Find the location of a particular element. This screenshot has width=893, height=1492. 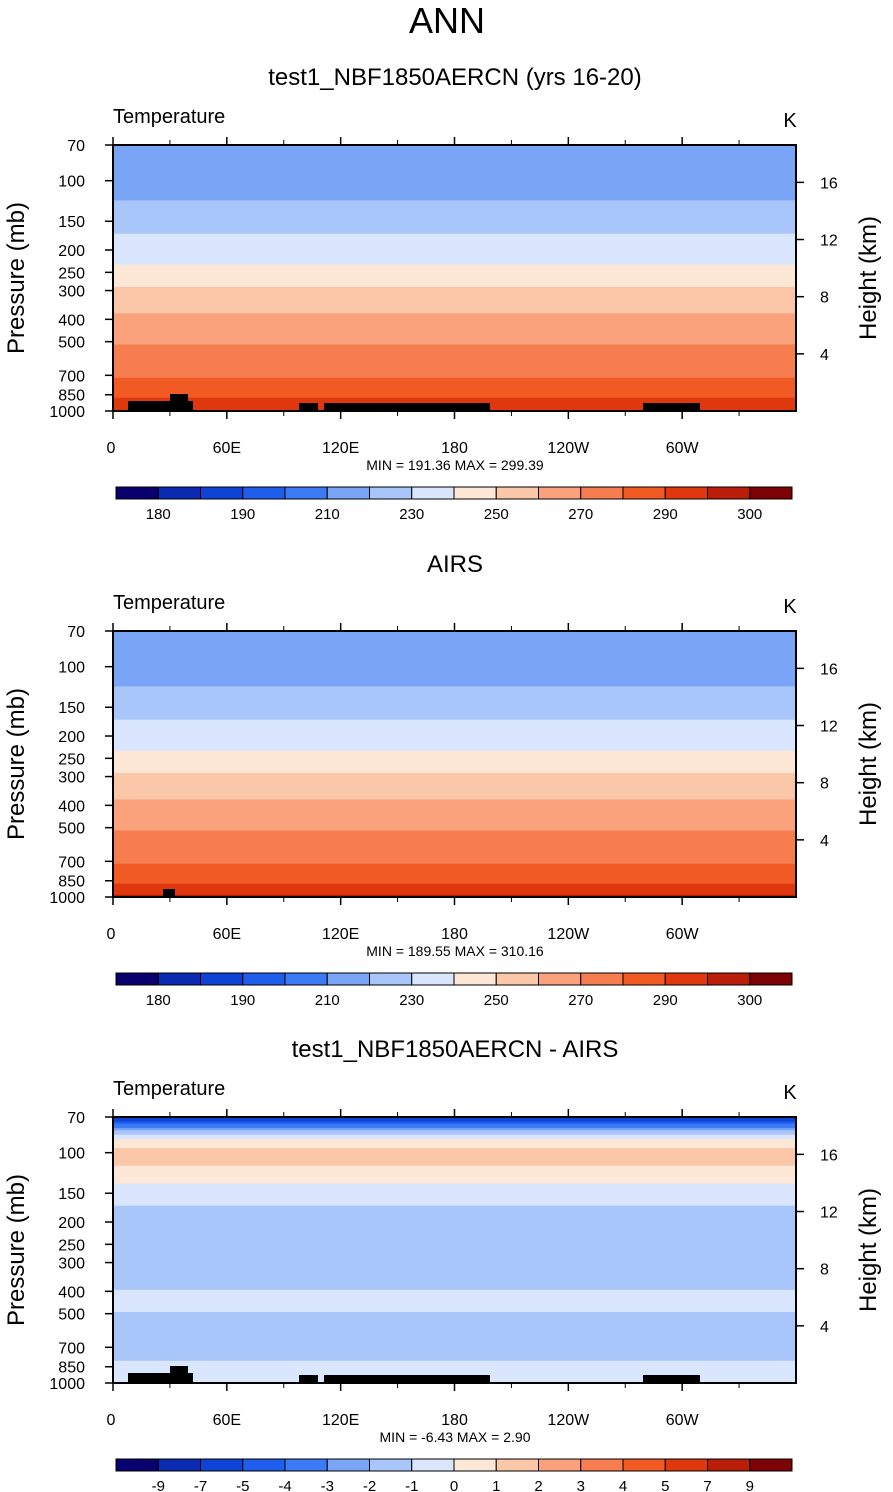

colorbar-label: 290 is located at coordinates (665, 514).